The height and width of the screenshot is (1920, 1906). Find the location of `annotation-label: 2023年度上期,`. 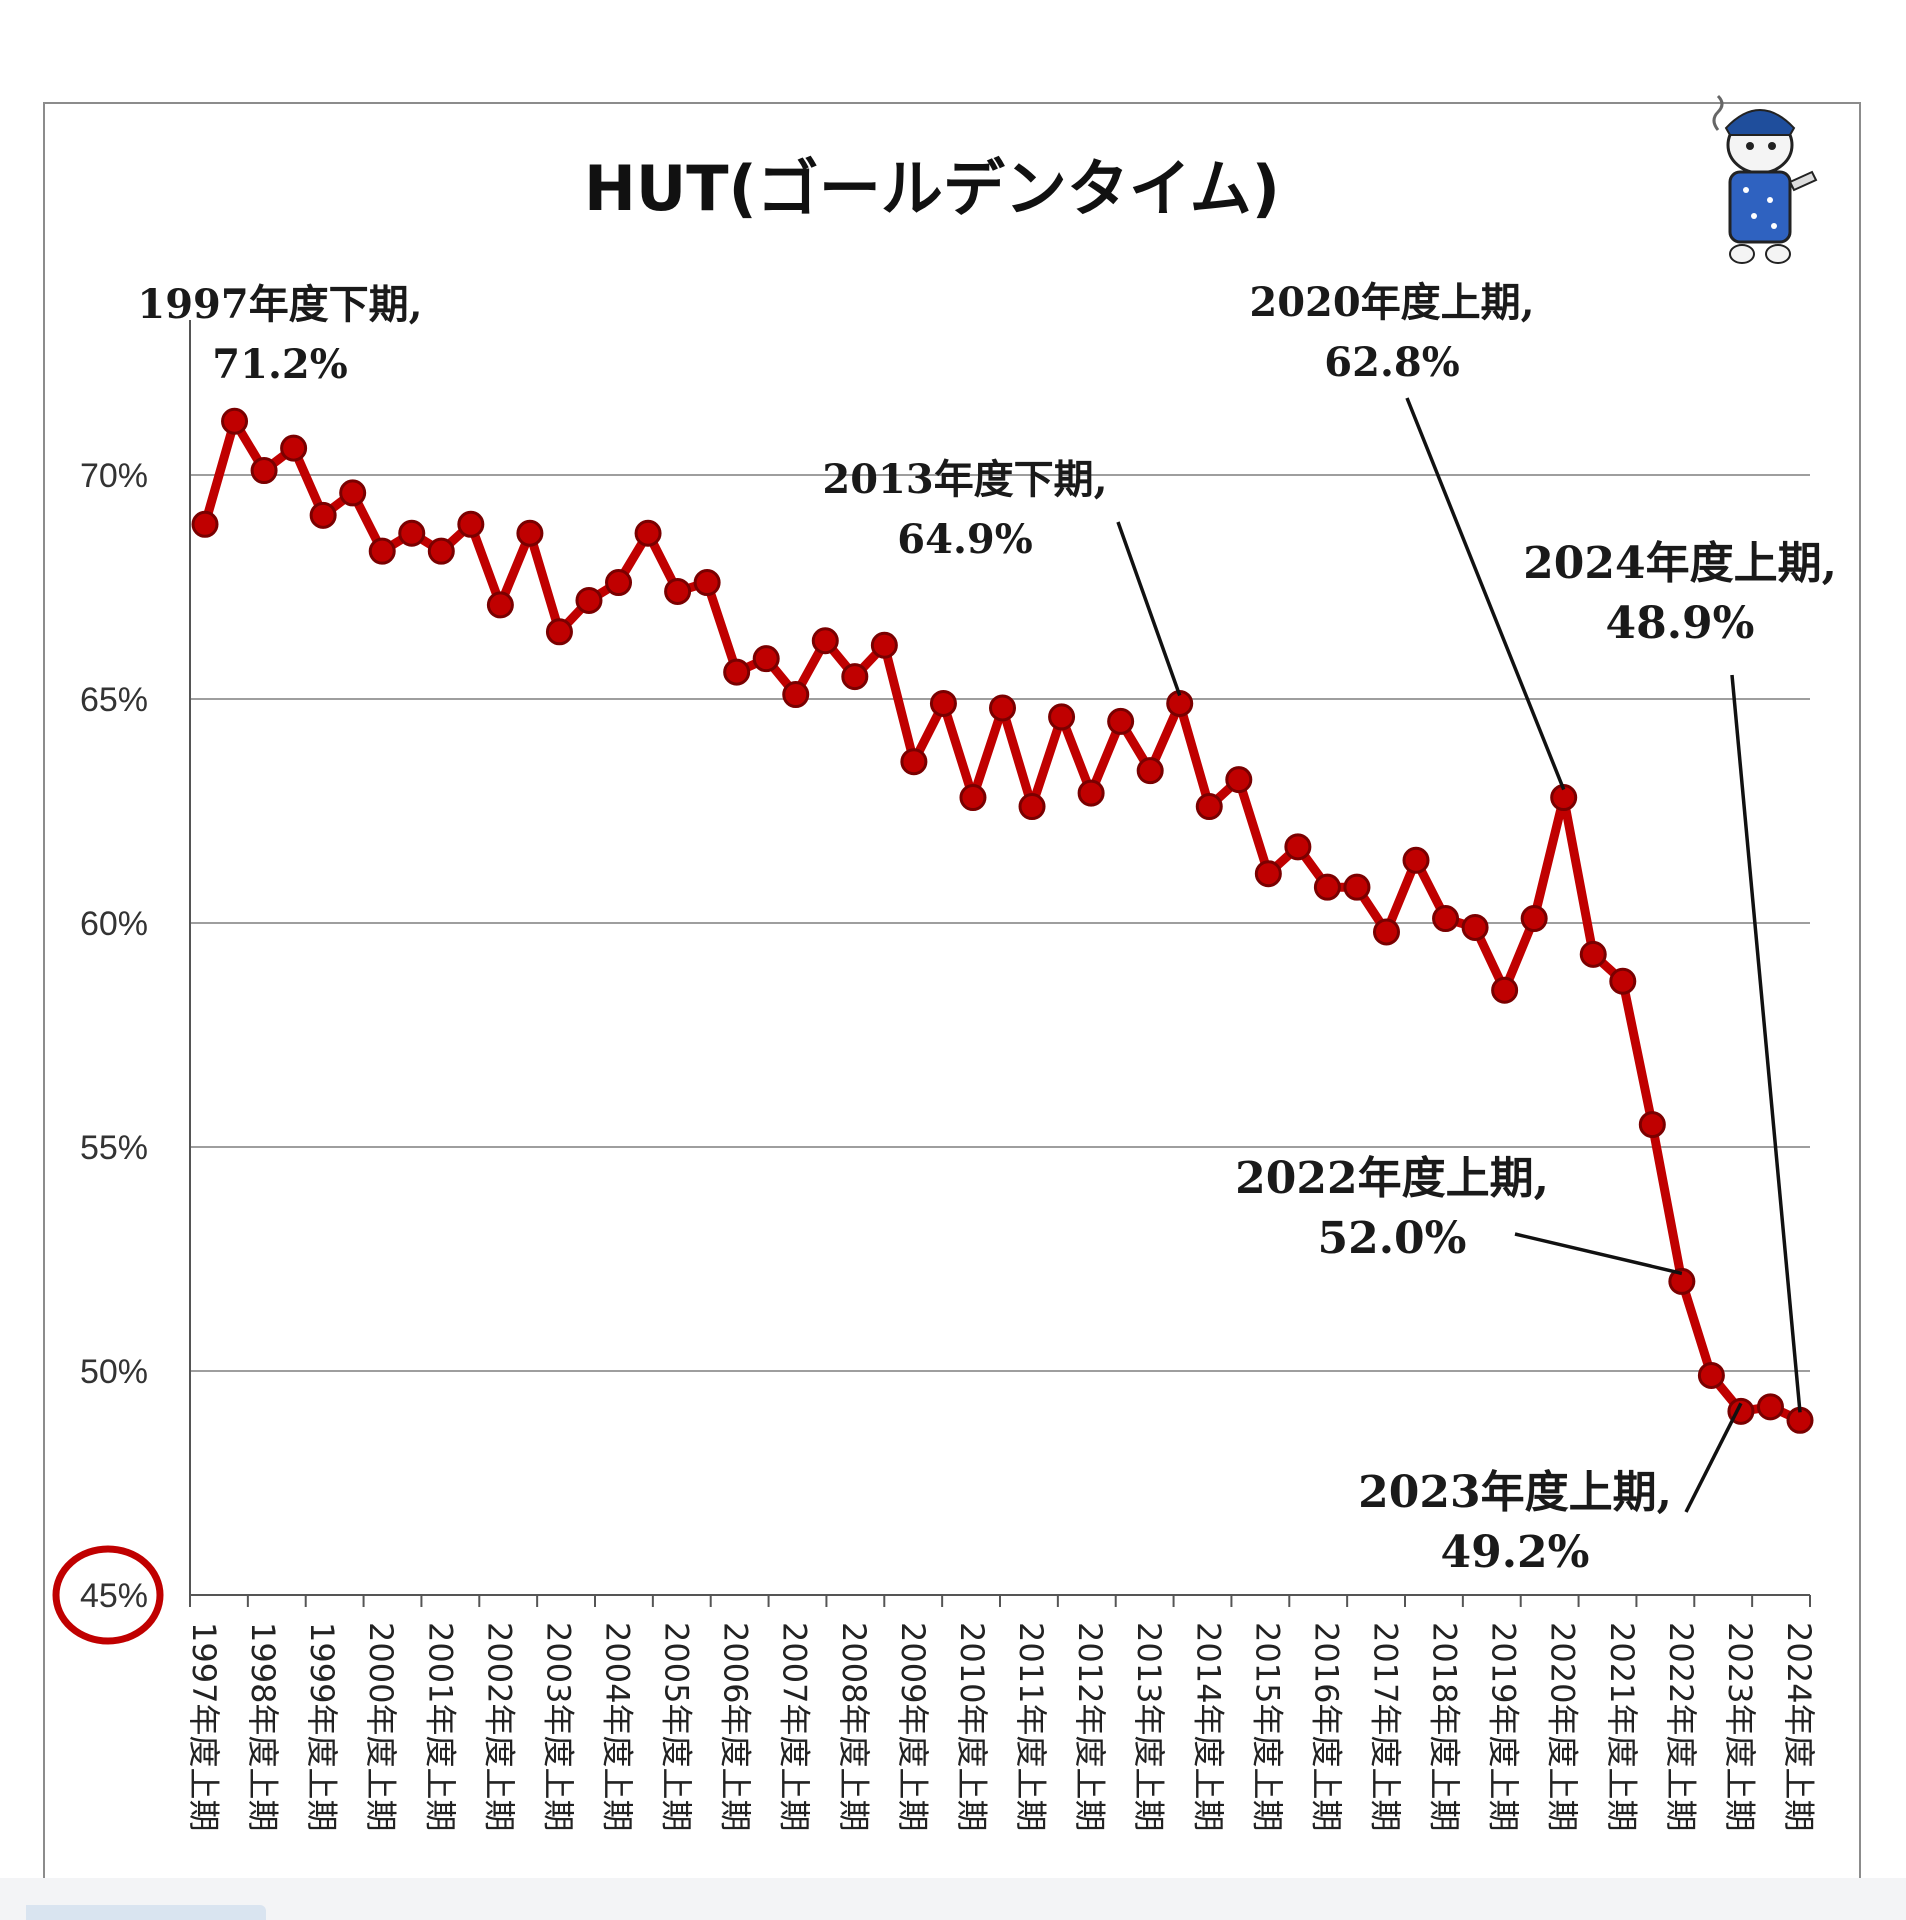

annotation-label: 2023年度上期, is located at coordinates (1515, 1492).